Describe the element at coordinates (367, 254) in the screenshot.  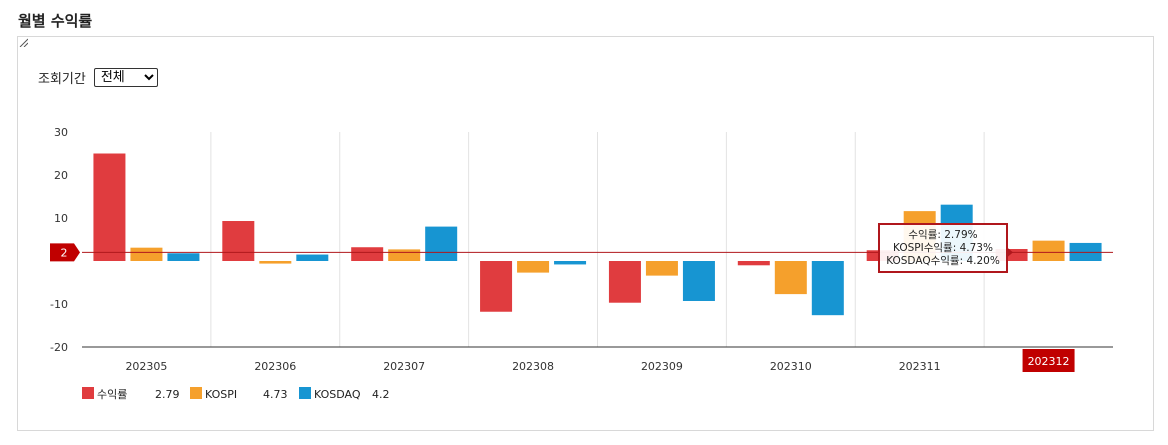
I see `bar-202307-returns` at that location.